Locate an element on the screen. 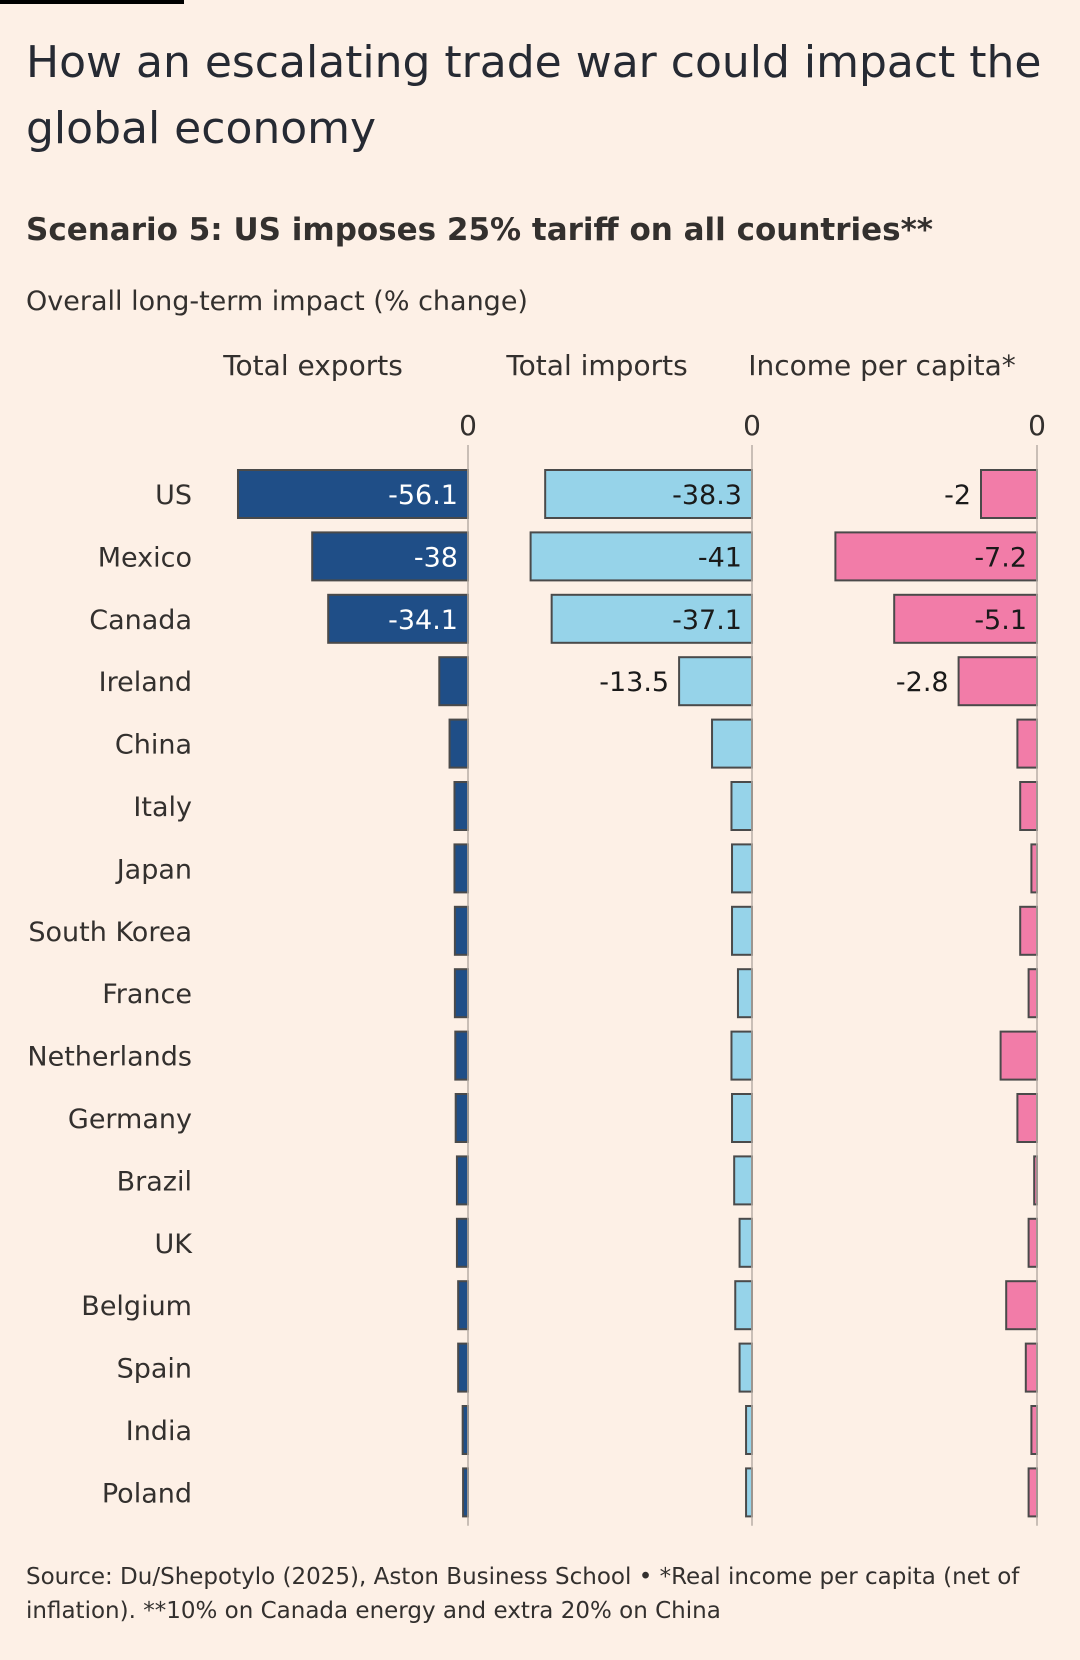  bar-total-exports-brazil is located at coordinates (462, 1180).